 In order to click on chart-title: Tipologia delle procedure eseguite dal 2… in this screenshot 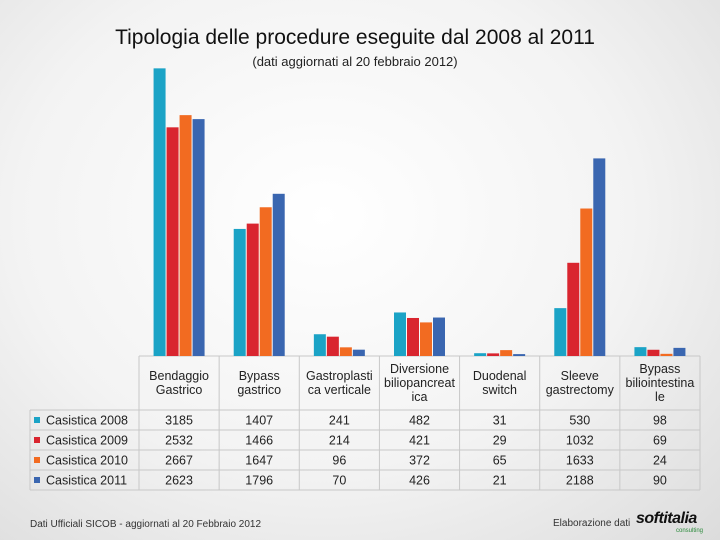, I will do `click(355, 37)`.